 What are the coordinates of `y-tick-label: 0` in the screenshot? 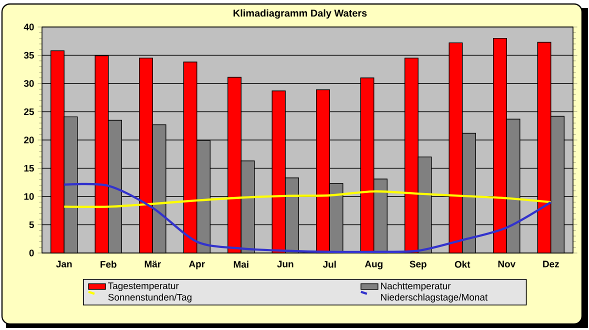 It's located at (31, 253).